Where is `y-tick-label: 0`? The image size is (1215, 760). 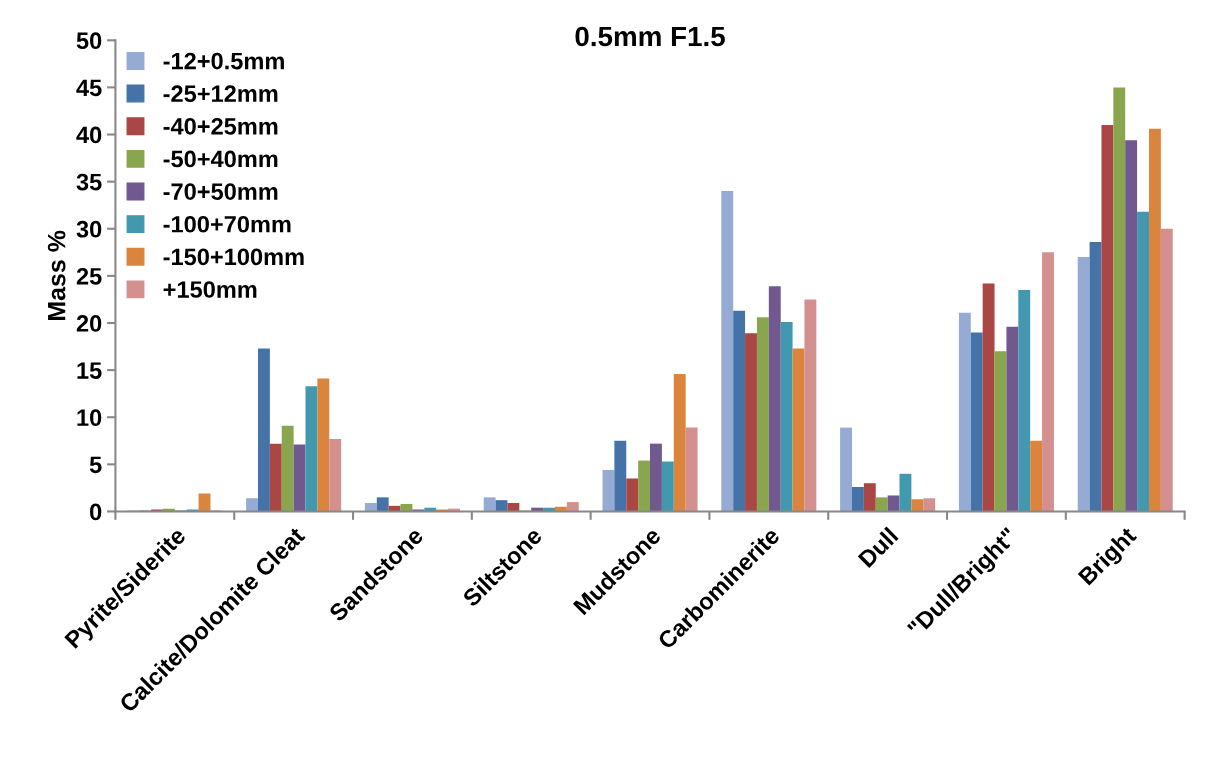
y-tick-label: 0 is located at coordinates (96, 512).